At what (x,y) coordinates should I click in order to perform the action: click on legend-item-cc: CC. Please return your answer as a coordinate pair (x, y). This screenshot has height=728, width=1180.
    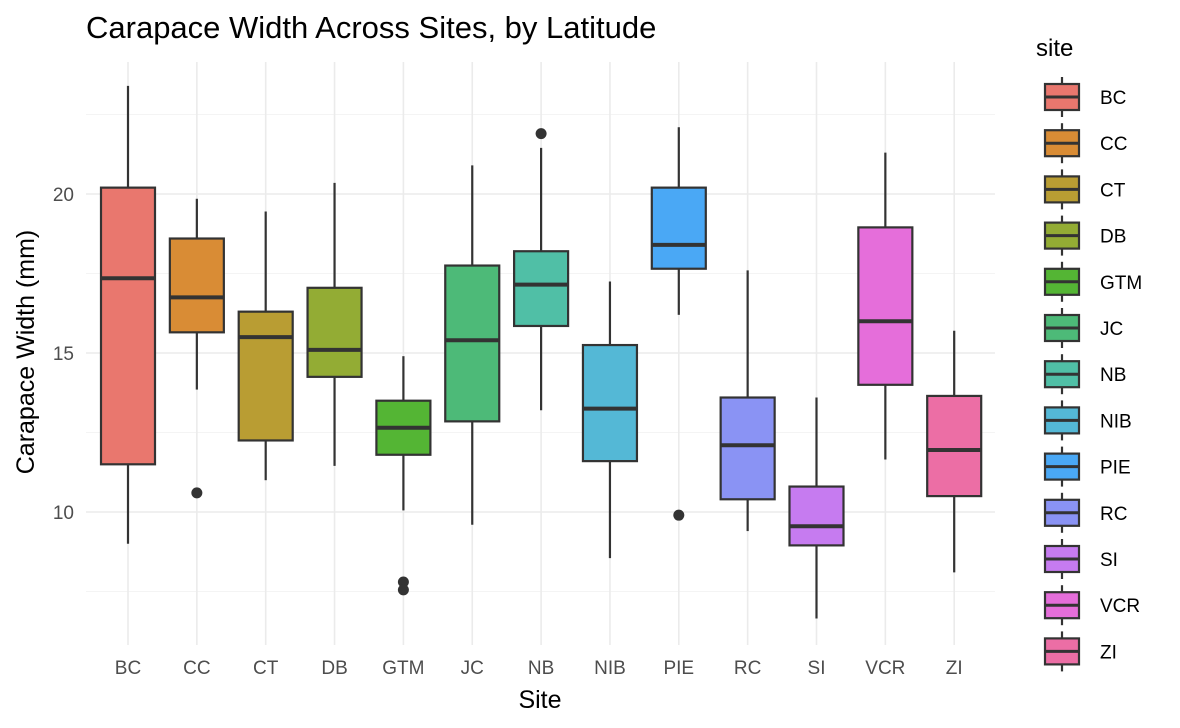
    Looking at the image, I should click on (1085, 143).